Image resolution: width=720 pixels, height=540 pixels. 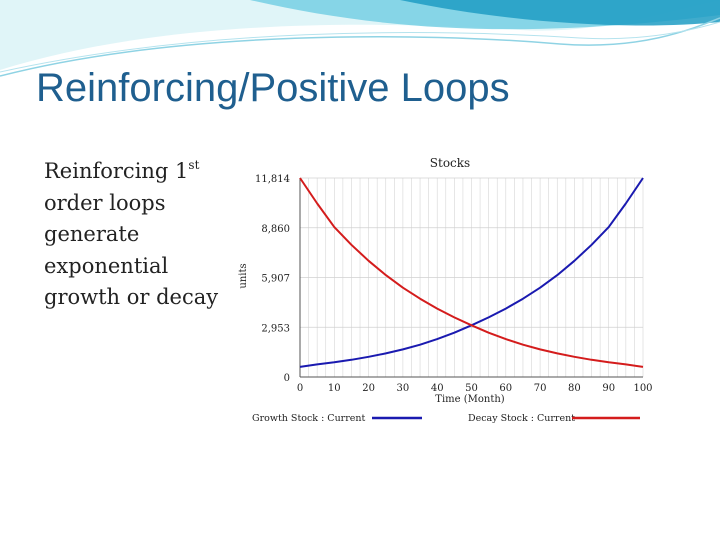 I want to click on legend-growth-label: Growth Stock : Current, so click(x=309, y=418).